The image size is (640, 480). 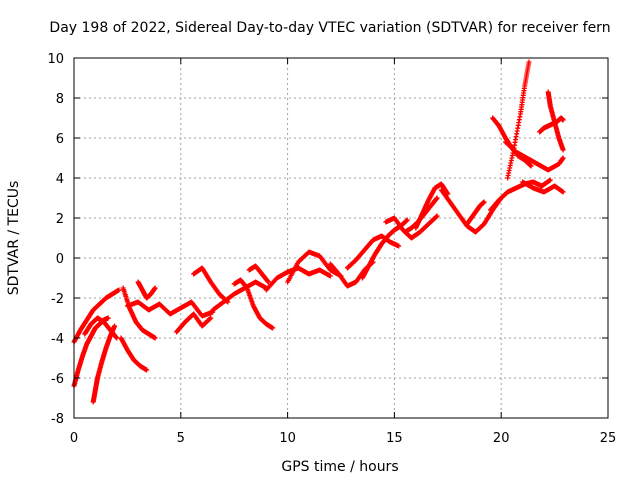 I want to click on x-tick-label: 5, so click(x=181, y=438).